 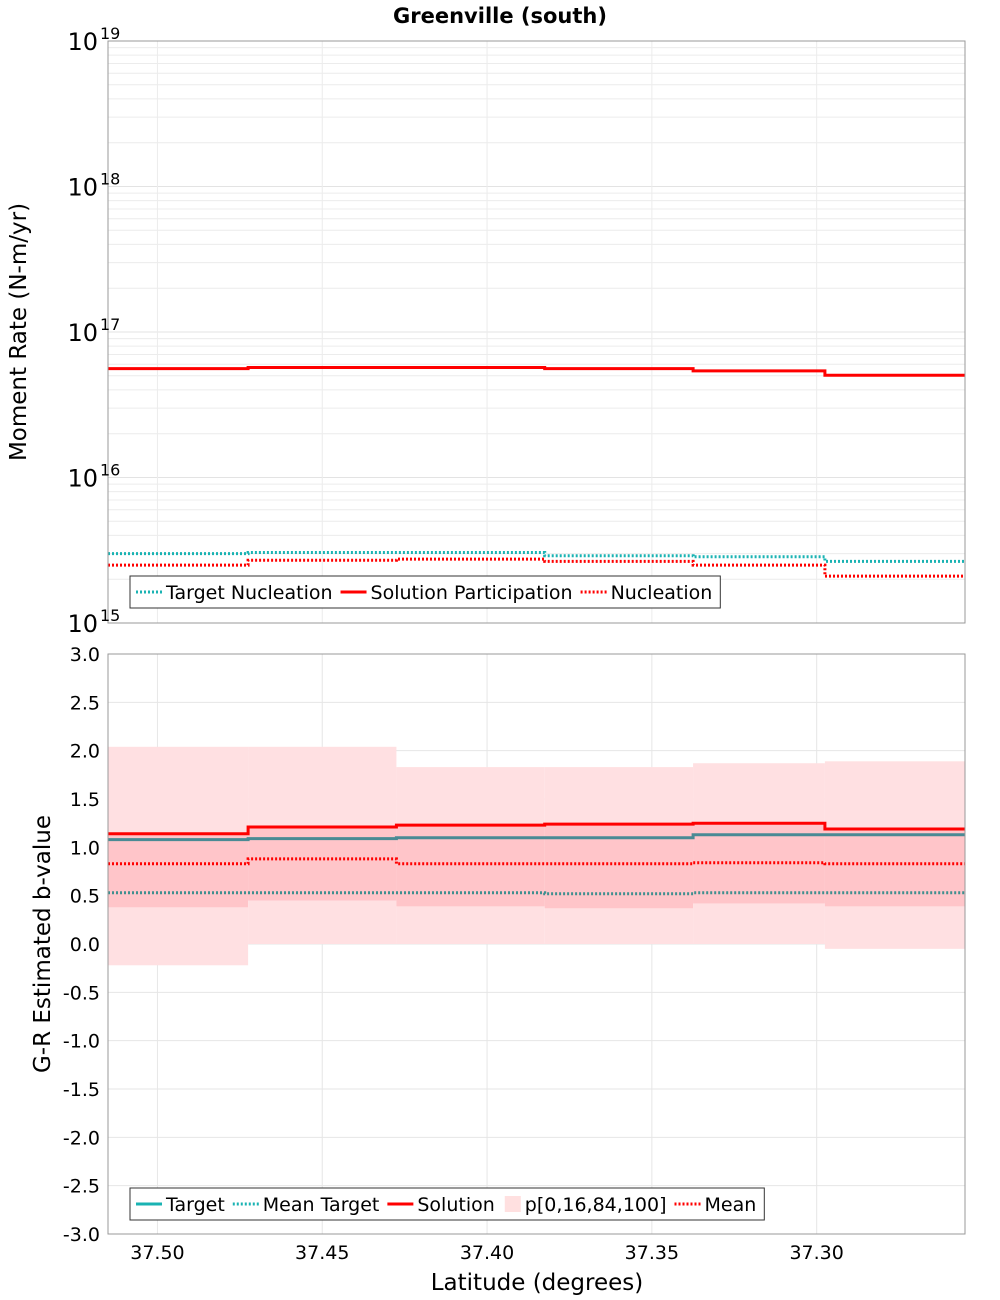 What do you see at coordinates (85, 703) in the screenshot?
I see `y-tick-label: 2.5` at bounding box center [85, 703].